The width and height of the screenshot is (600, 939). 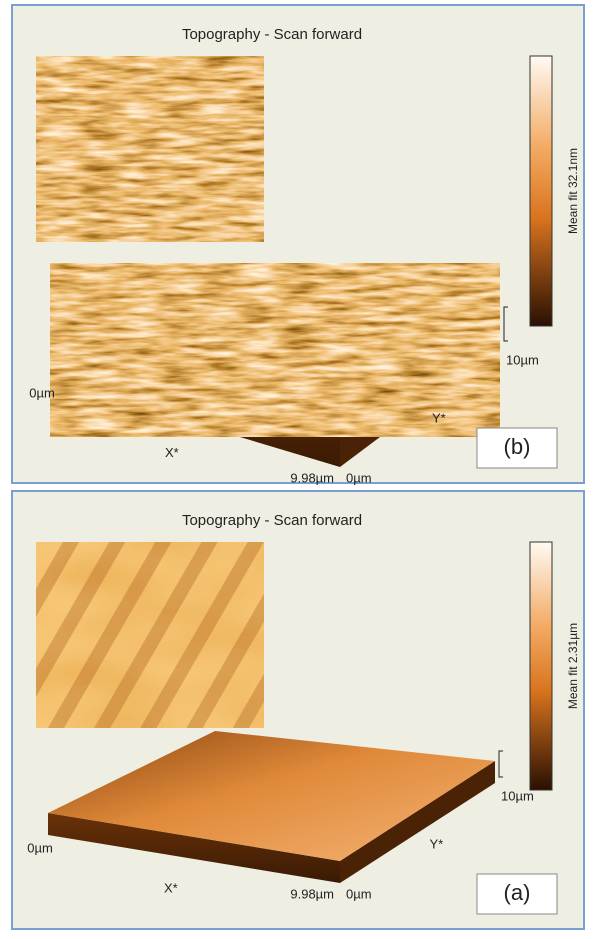 What do you see at coordinates (573, 666) in the screenshot?
I see `colorbar-label: Mean fit 2.31µm` at bounding box center [573, 666].